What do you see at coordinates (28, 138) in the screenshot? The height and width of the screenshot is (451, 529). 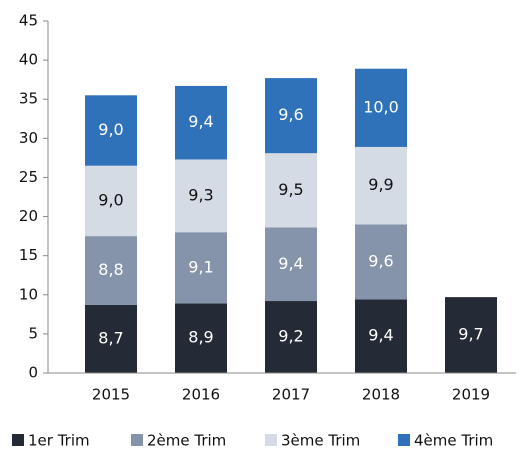 I see `y-tick-label: 30` at bounding box center [28, 138].